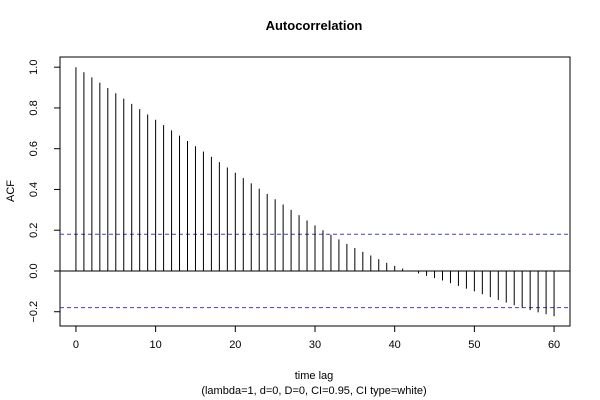 This screenshot has width=600, height=400. I want to click on x-tick-label: 50, so click(474, 345).